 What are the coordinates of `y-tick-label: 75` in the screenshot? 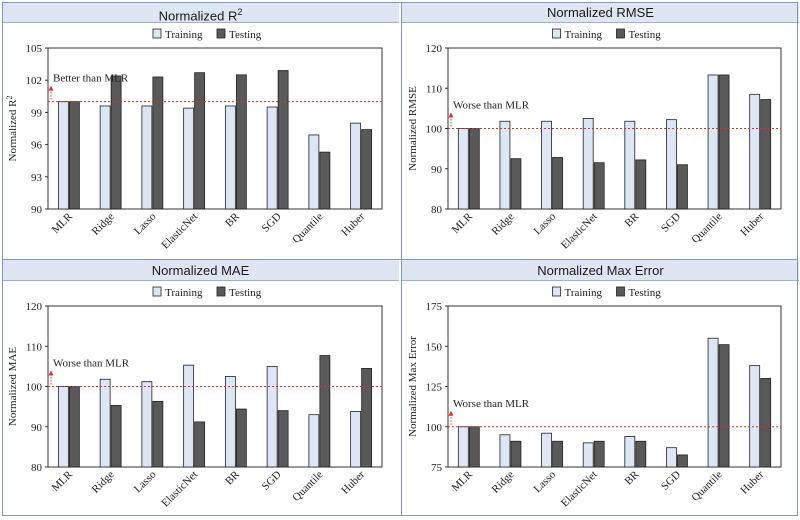 It's located at (437, 468).